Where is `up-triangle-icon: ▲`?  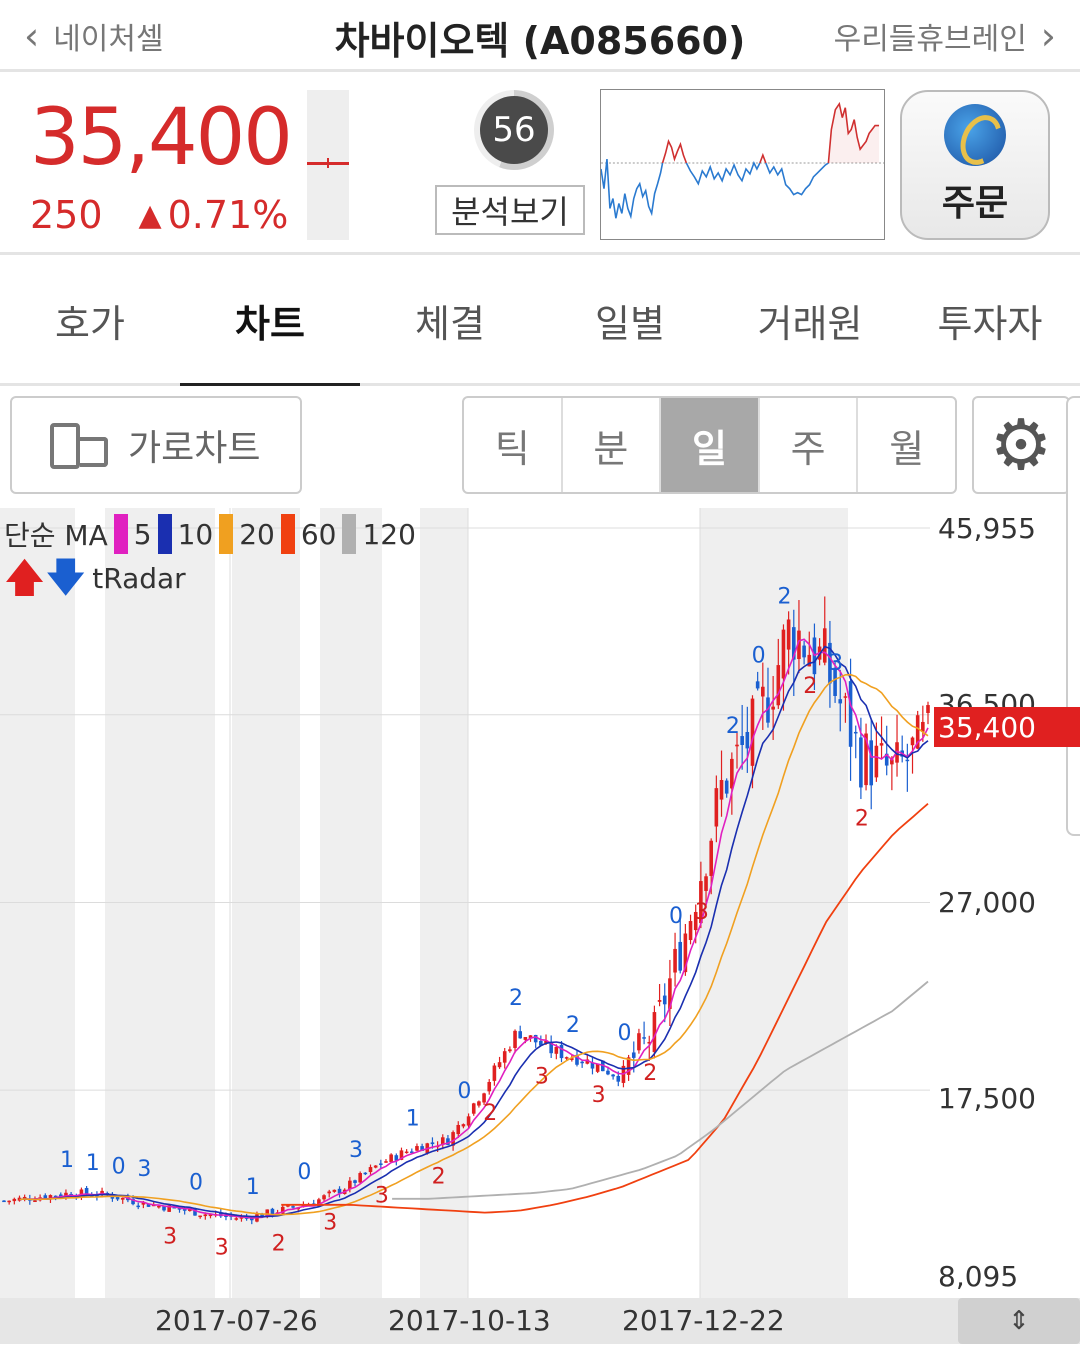 up-triangle-icon: ▲ is located at coordinates (150, 215).